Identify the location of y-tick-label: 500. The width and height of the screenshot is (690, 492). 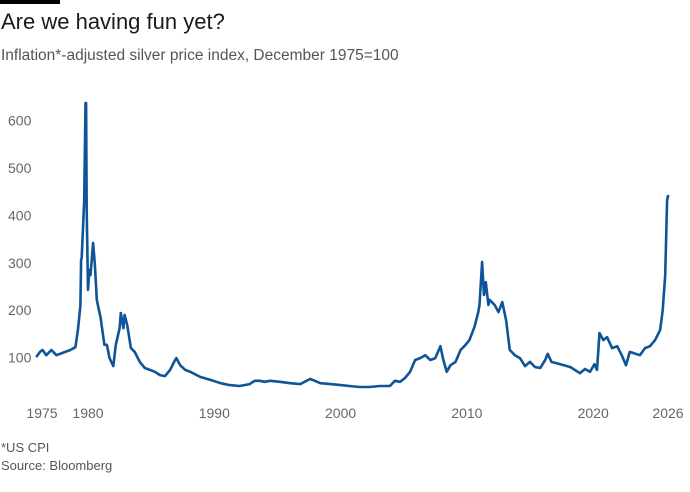
(20, 168).